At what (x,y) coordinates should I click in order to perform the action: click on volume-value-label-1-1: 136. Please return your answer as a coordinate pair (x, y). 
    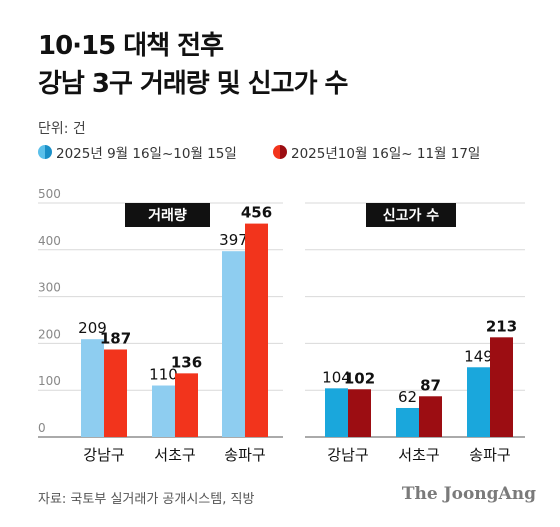
    Looking at the image, I should click on (186, 362).